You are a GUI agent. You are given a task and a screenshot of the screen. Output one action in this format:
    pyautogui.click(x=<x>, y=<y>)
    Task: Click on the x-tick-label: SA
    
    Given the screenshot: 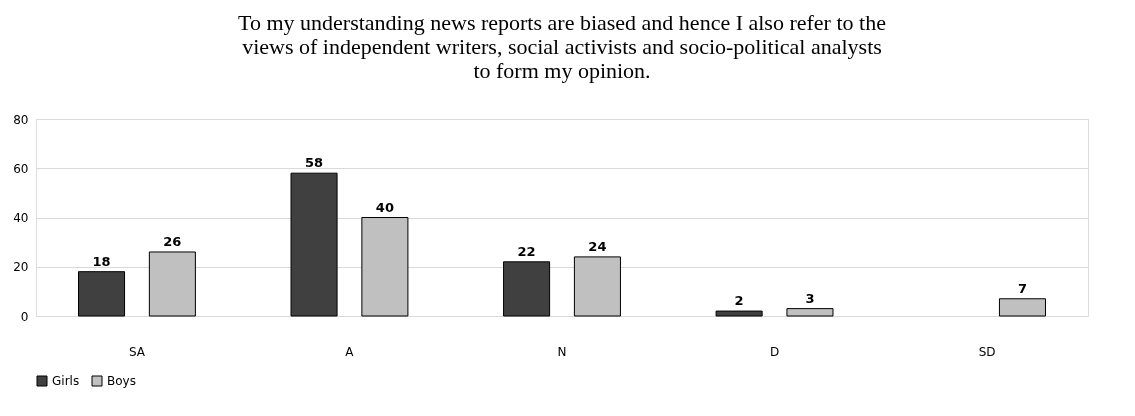 What is the action you would take?
    pyautogui.click(x=137, y=351)
    